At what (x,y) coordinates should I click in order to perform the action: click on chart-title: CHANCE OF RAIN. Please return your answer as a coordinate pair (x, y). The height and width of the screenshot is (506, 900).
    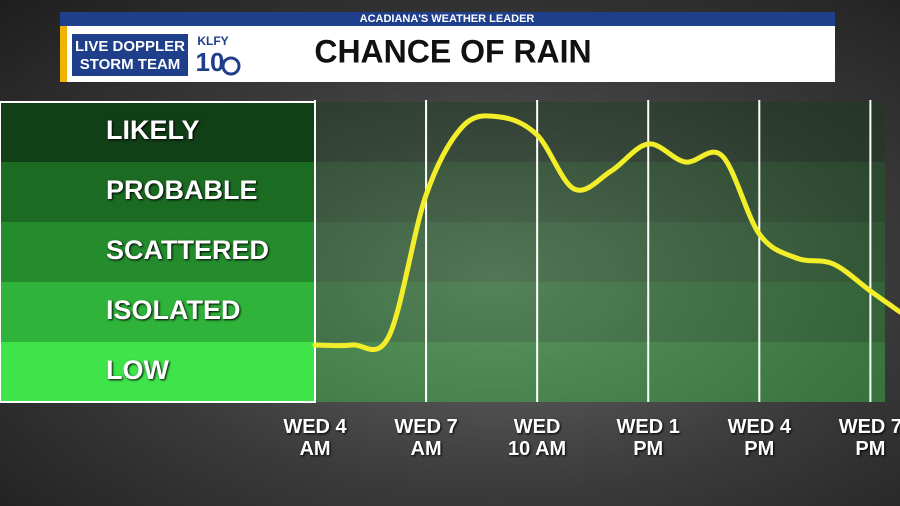
    Looking at the image, I should click on (452, 51).